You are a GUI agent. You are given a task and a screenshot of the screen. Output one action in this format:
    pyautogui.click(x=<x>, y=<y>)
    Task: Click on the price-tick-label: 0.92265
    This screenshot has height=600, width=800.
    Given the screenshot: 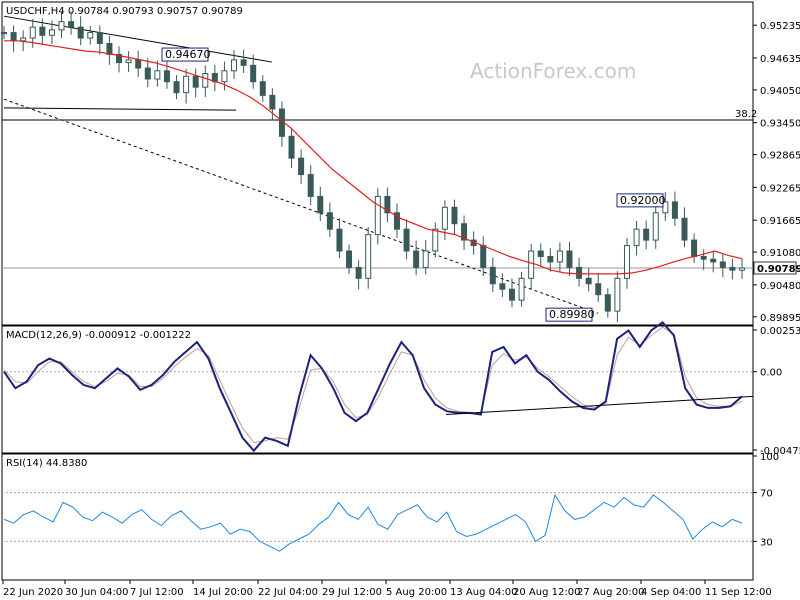 What is the action you would take?
    pyautogui.click(x=780, y=188)
    